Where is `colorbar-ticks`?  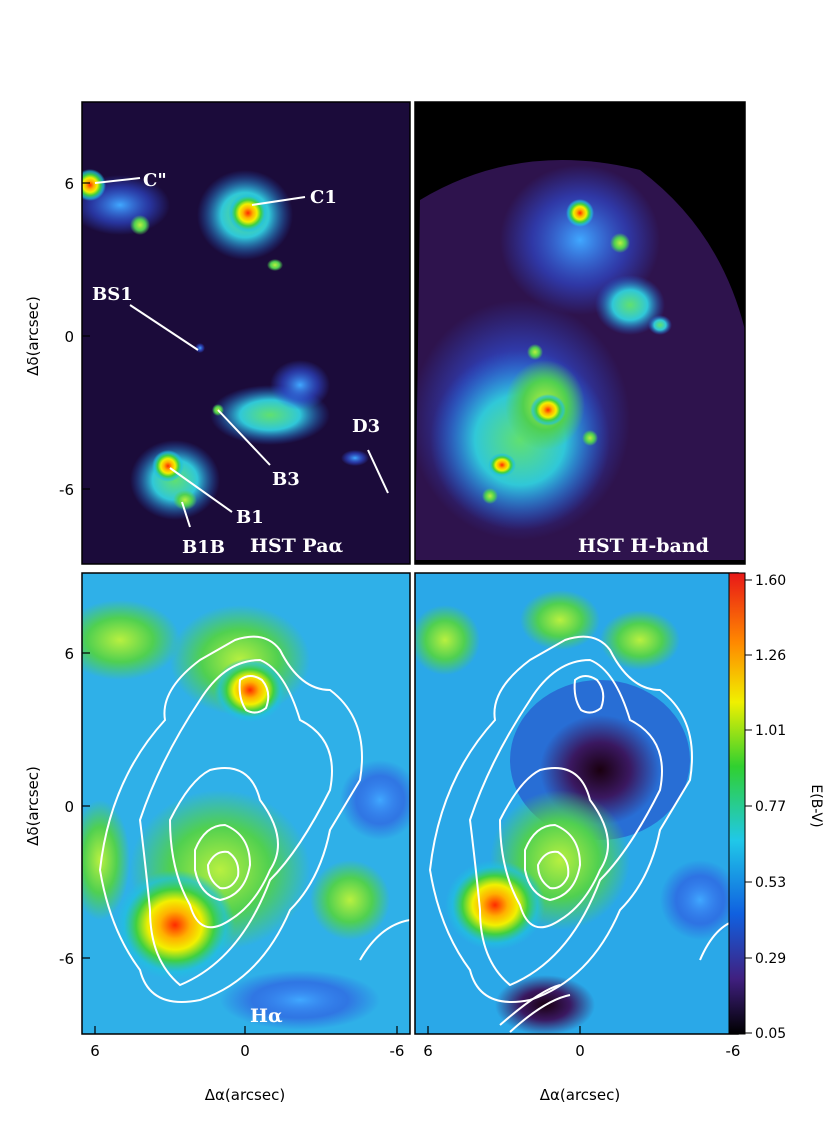
colorbar-ticks is located at coordinates (748, 806).